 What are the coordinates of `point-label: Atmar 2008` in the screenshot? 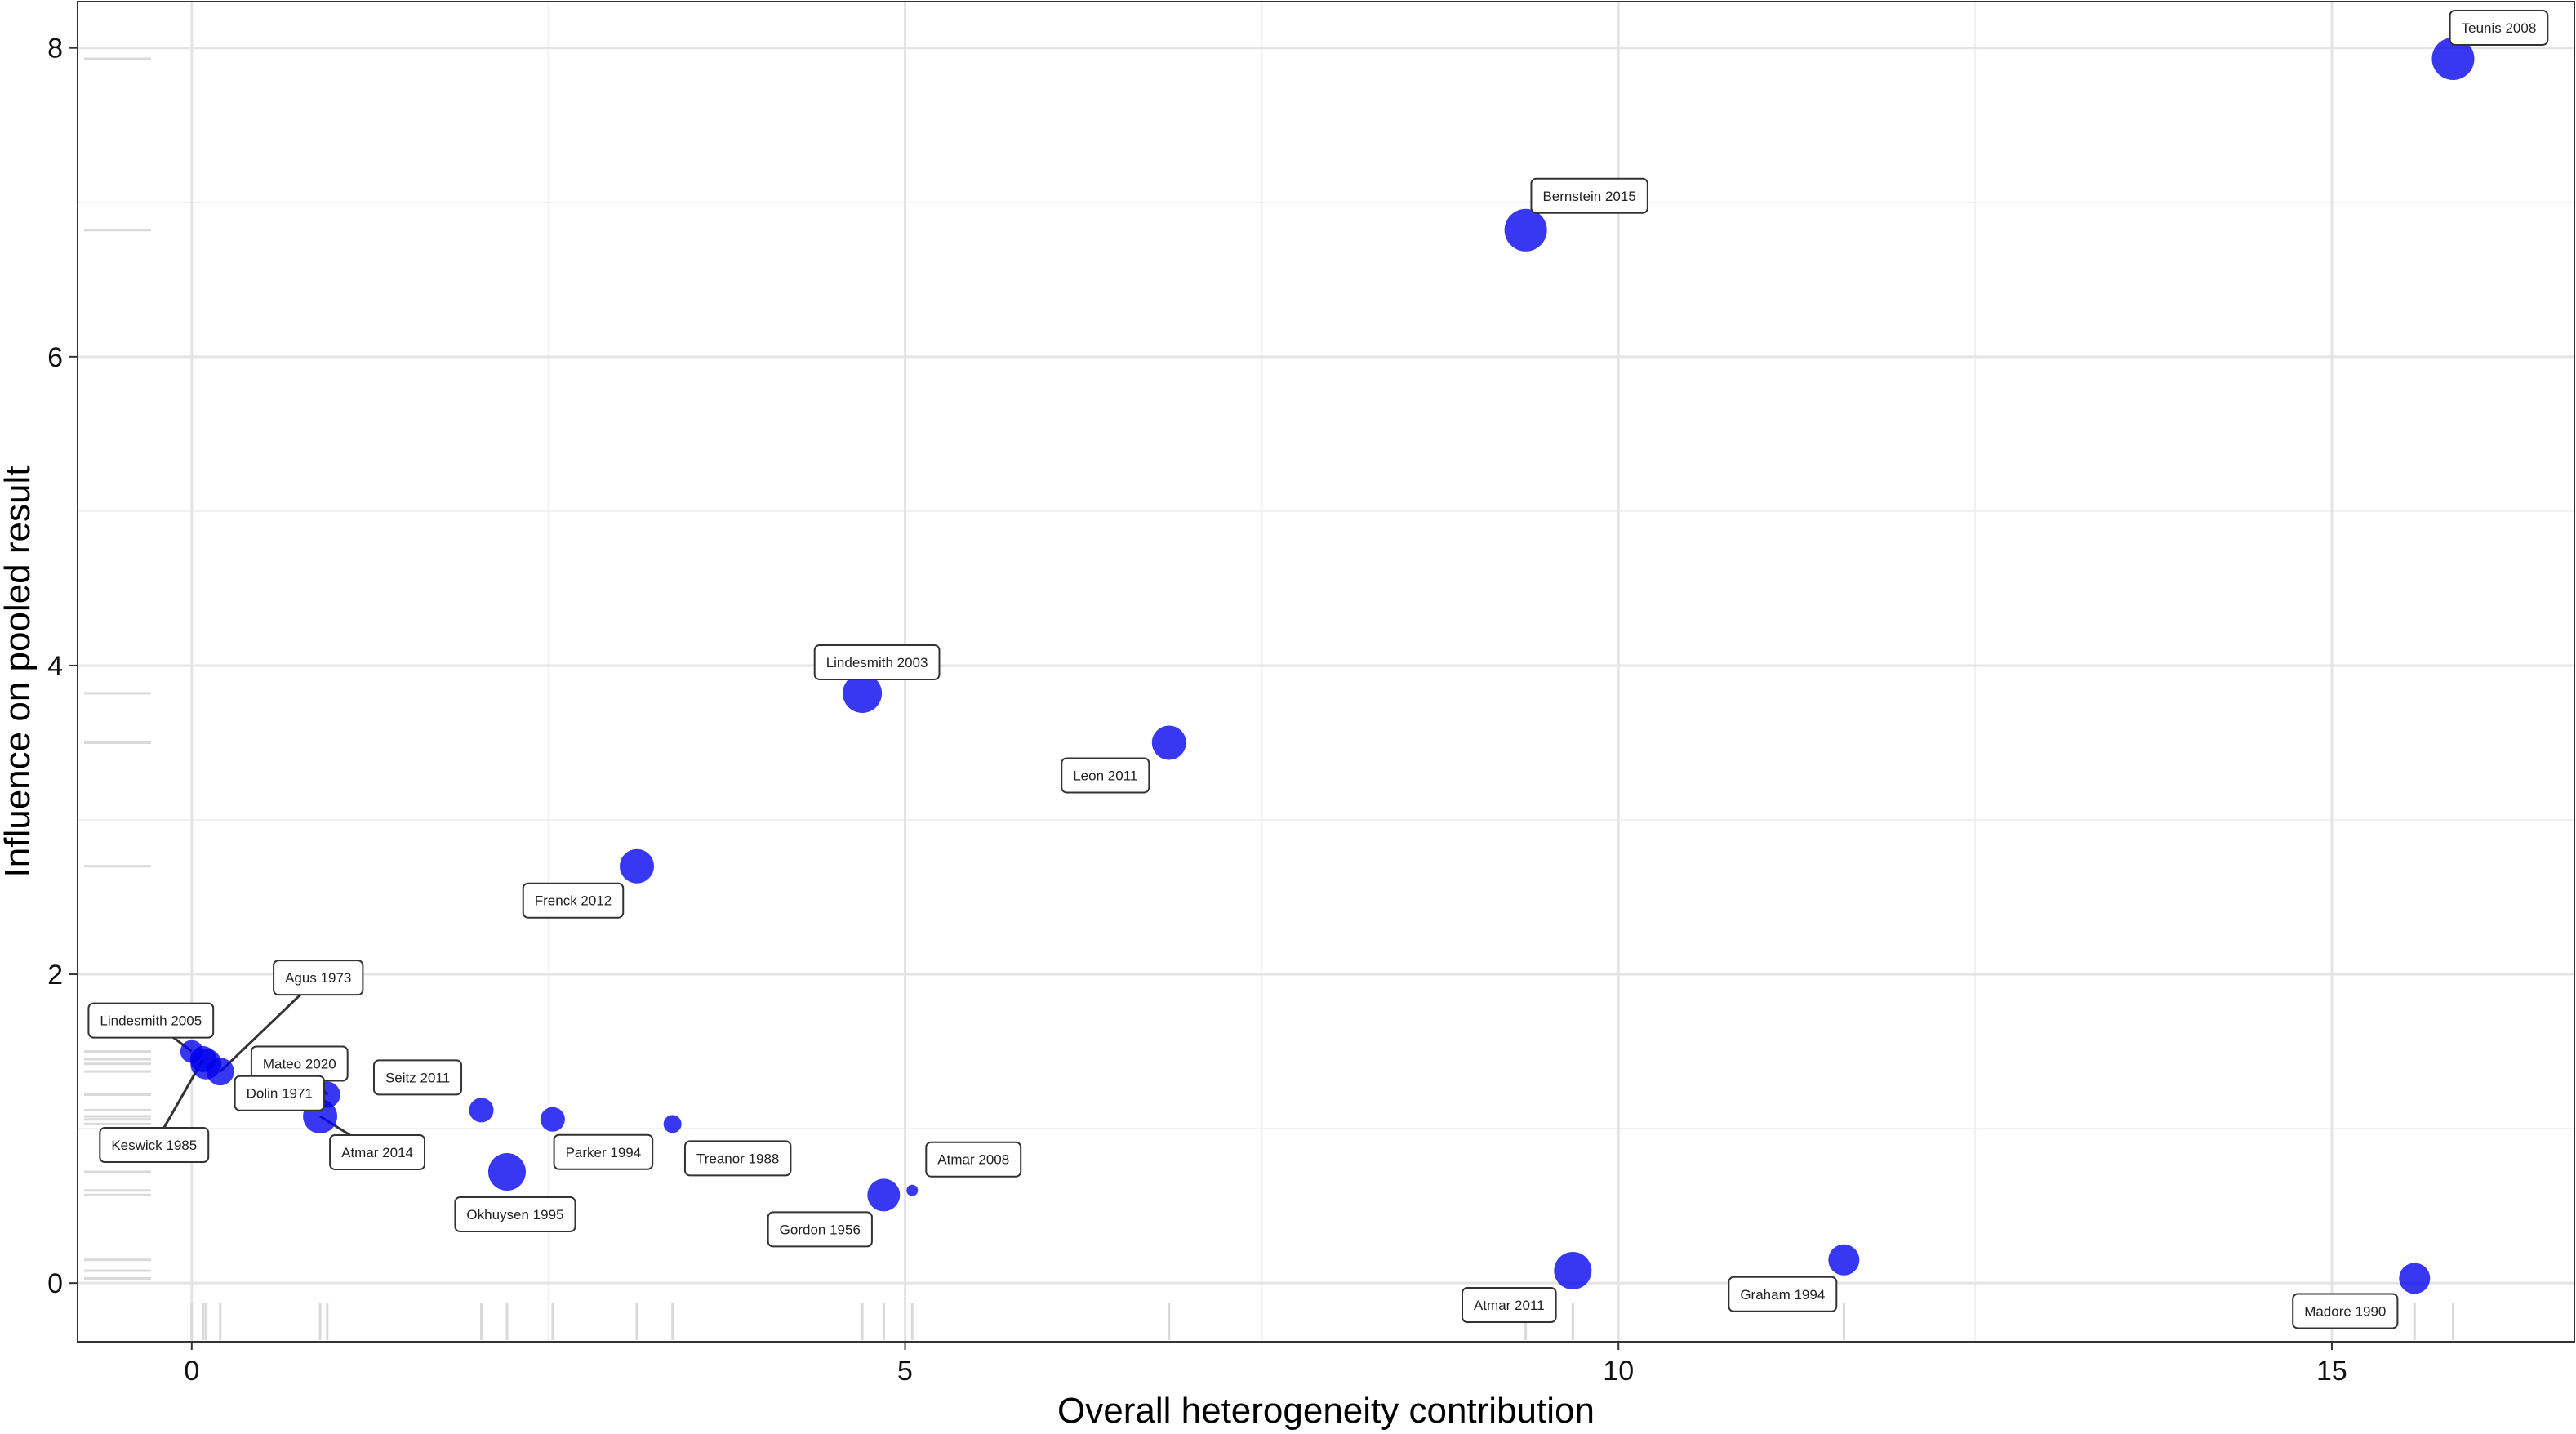 It's located at (973, 1159).